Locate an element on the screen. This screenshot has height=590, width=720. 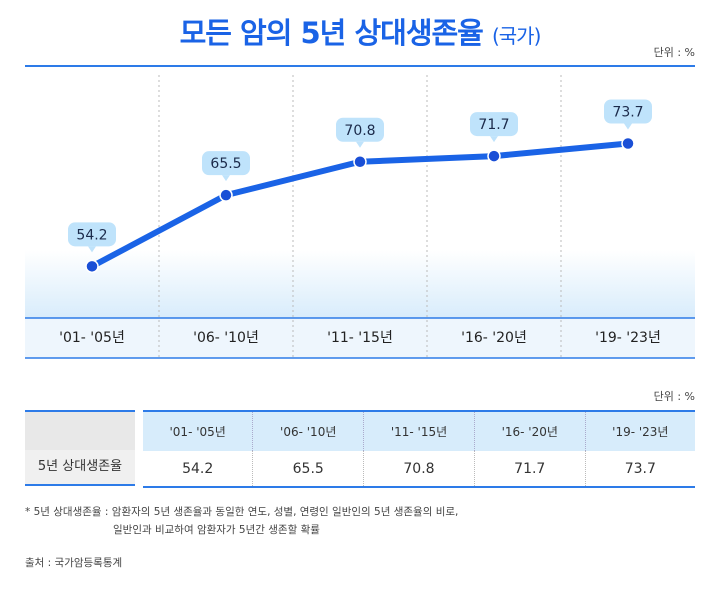
page-title: 모든 암의 5년 상대생존율 (국가) is located at coordinates (360, 33).